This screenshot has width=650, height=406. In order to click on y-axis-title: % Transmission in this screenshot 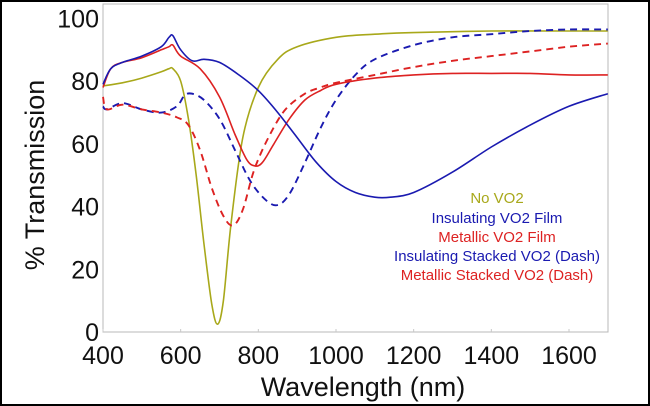, I will do `click(35, 175)`.